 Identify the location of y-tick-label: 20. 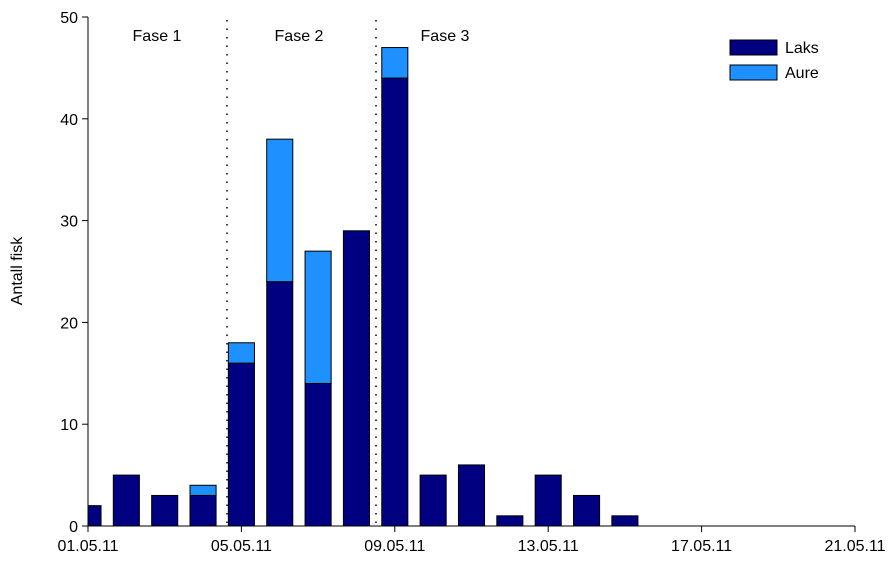
(69, 323).